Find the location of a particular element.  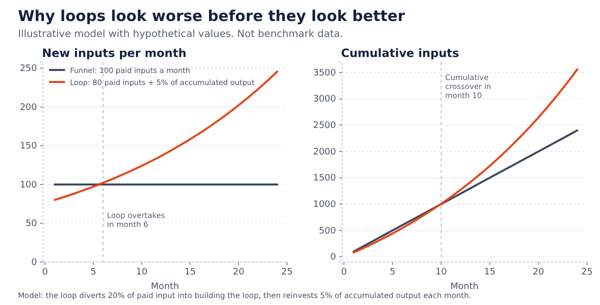

y-tick-label: 1000 is located at coordinates (324, 205).